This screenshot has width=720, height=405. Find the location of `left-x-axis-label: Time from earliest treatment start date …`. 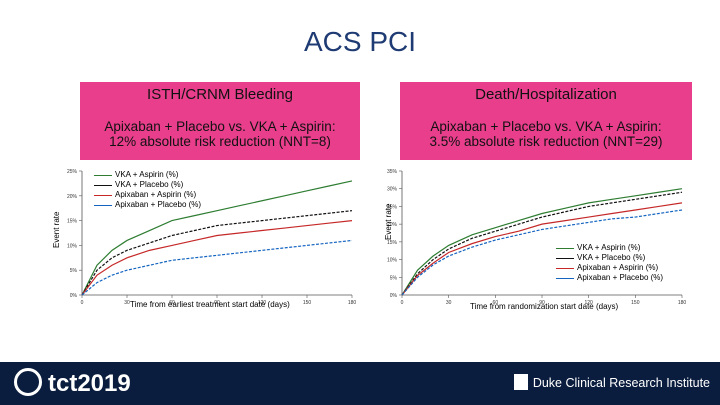

left-x-axis-label: Time from earliest treatment start date … is located at coordinates (210, 304).